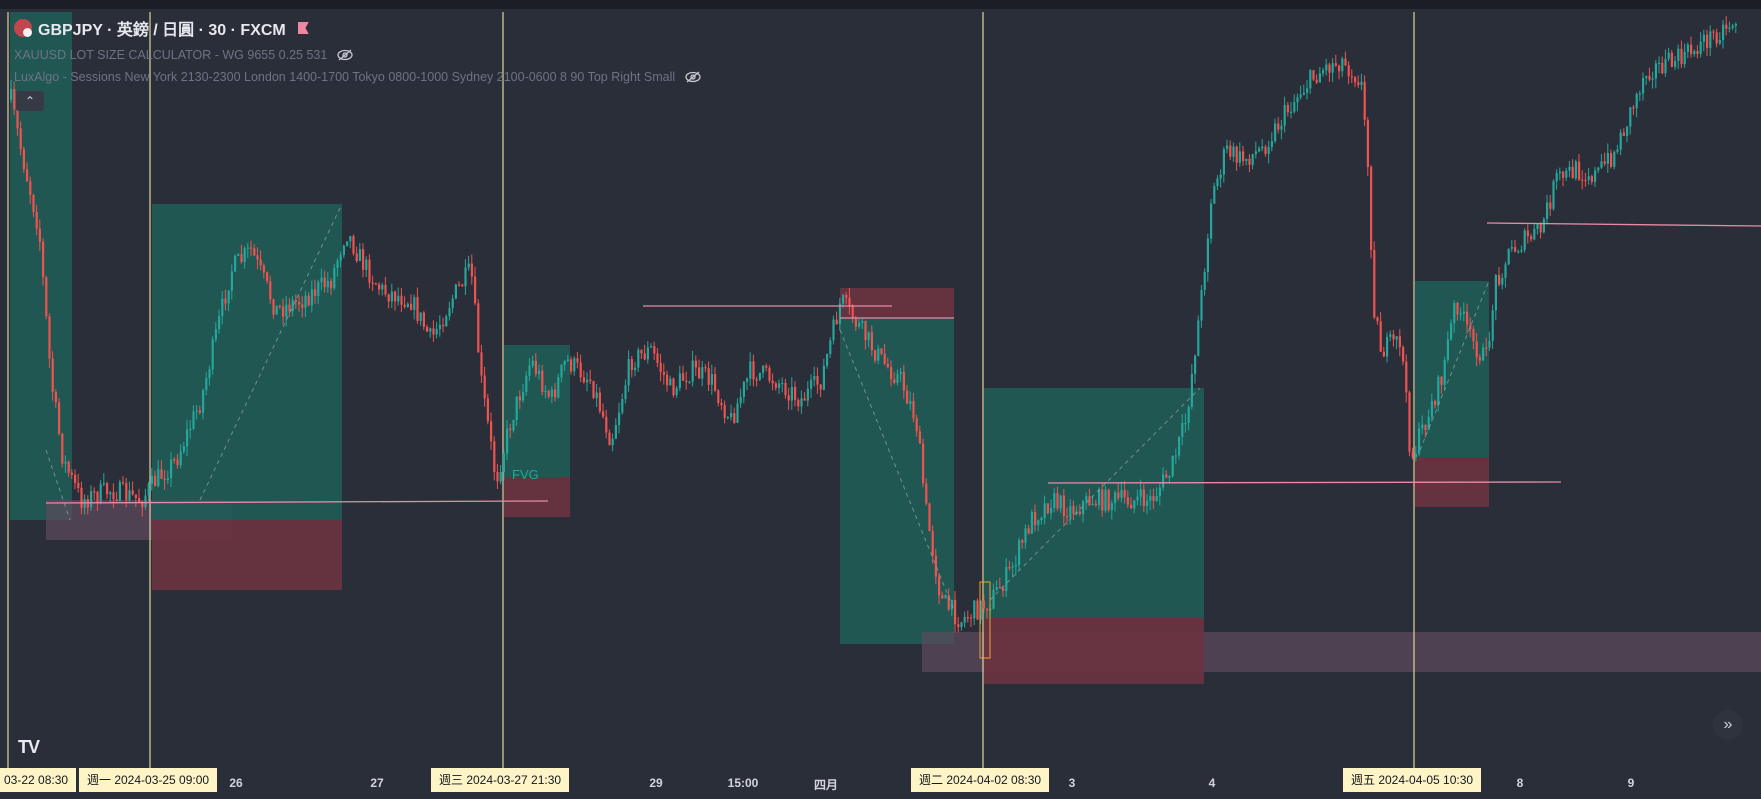 The width and height of the screenshot is (1761, 799). What do you see at coordinates (30, 101) in the screenshot?
I see `collapse-legend-button: ⌃` at bounding box center [30, 101].